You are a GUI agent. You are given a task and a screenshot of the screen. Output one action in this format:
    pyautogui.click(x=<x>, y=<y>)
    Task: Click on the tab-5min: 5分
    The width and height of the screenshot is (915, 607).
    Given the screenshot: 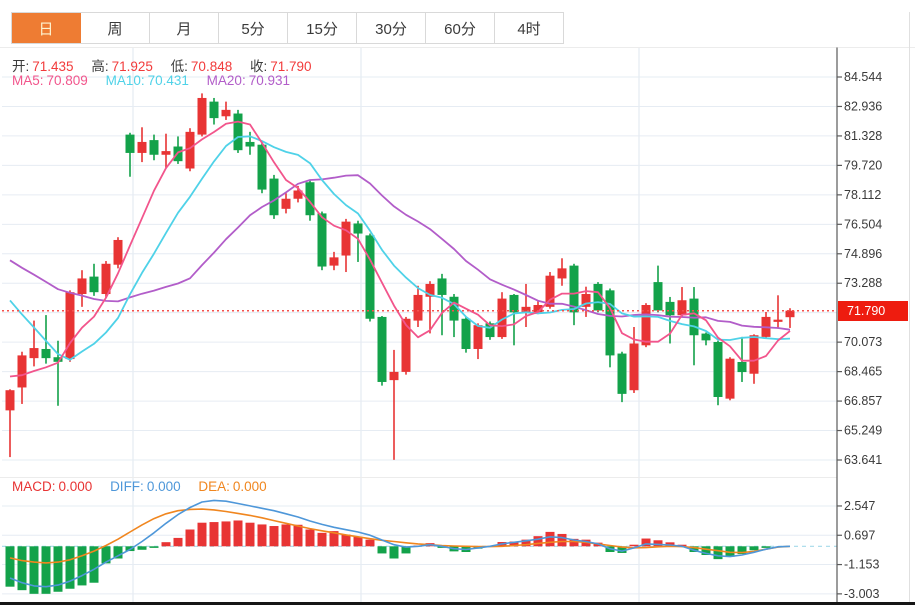 What is the action you would take?
    pyautogui.click(x=253, y=28)
    